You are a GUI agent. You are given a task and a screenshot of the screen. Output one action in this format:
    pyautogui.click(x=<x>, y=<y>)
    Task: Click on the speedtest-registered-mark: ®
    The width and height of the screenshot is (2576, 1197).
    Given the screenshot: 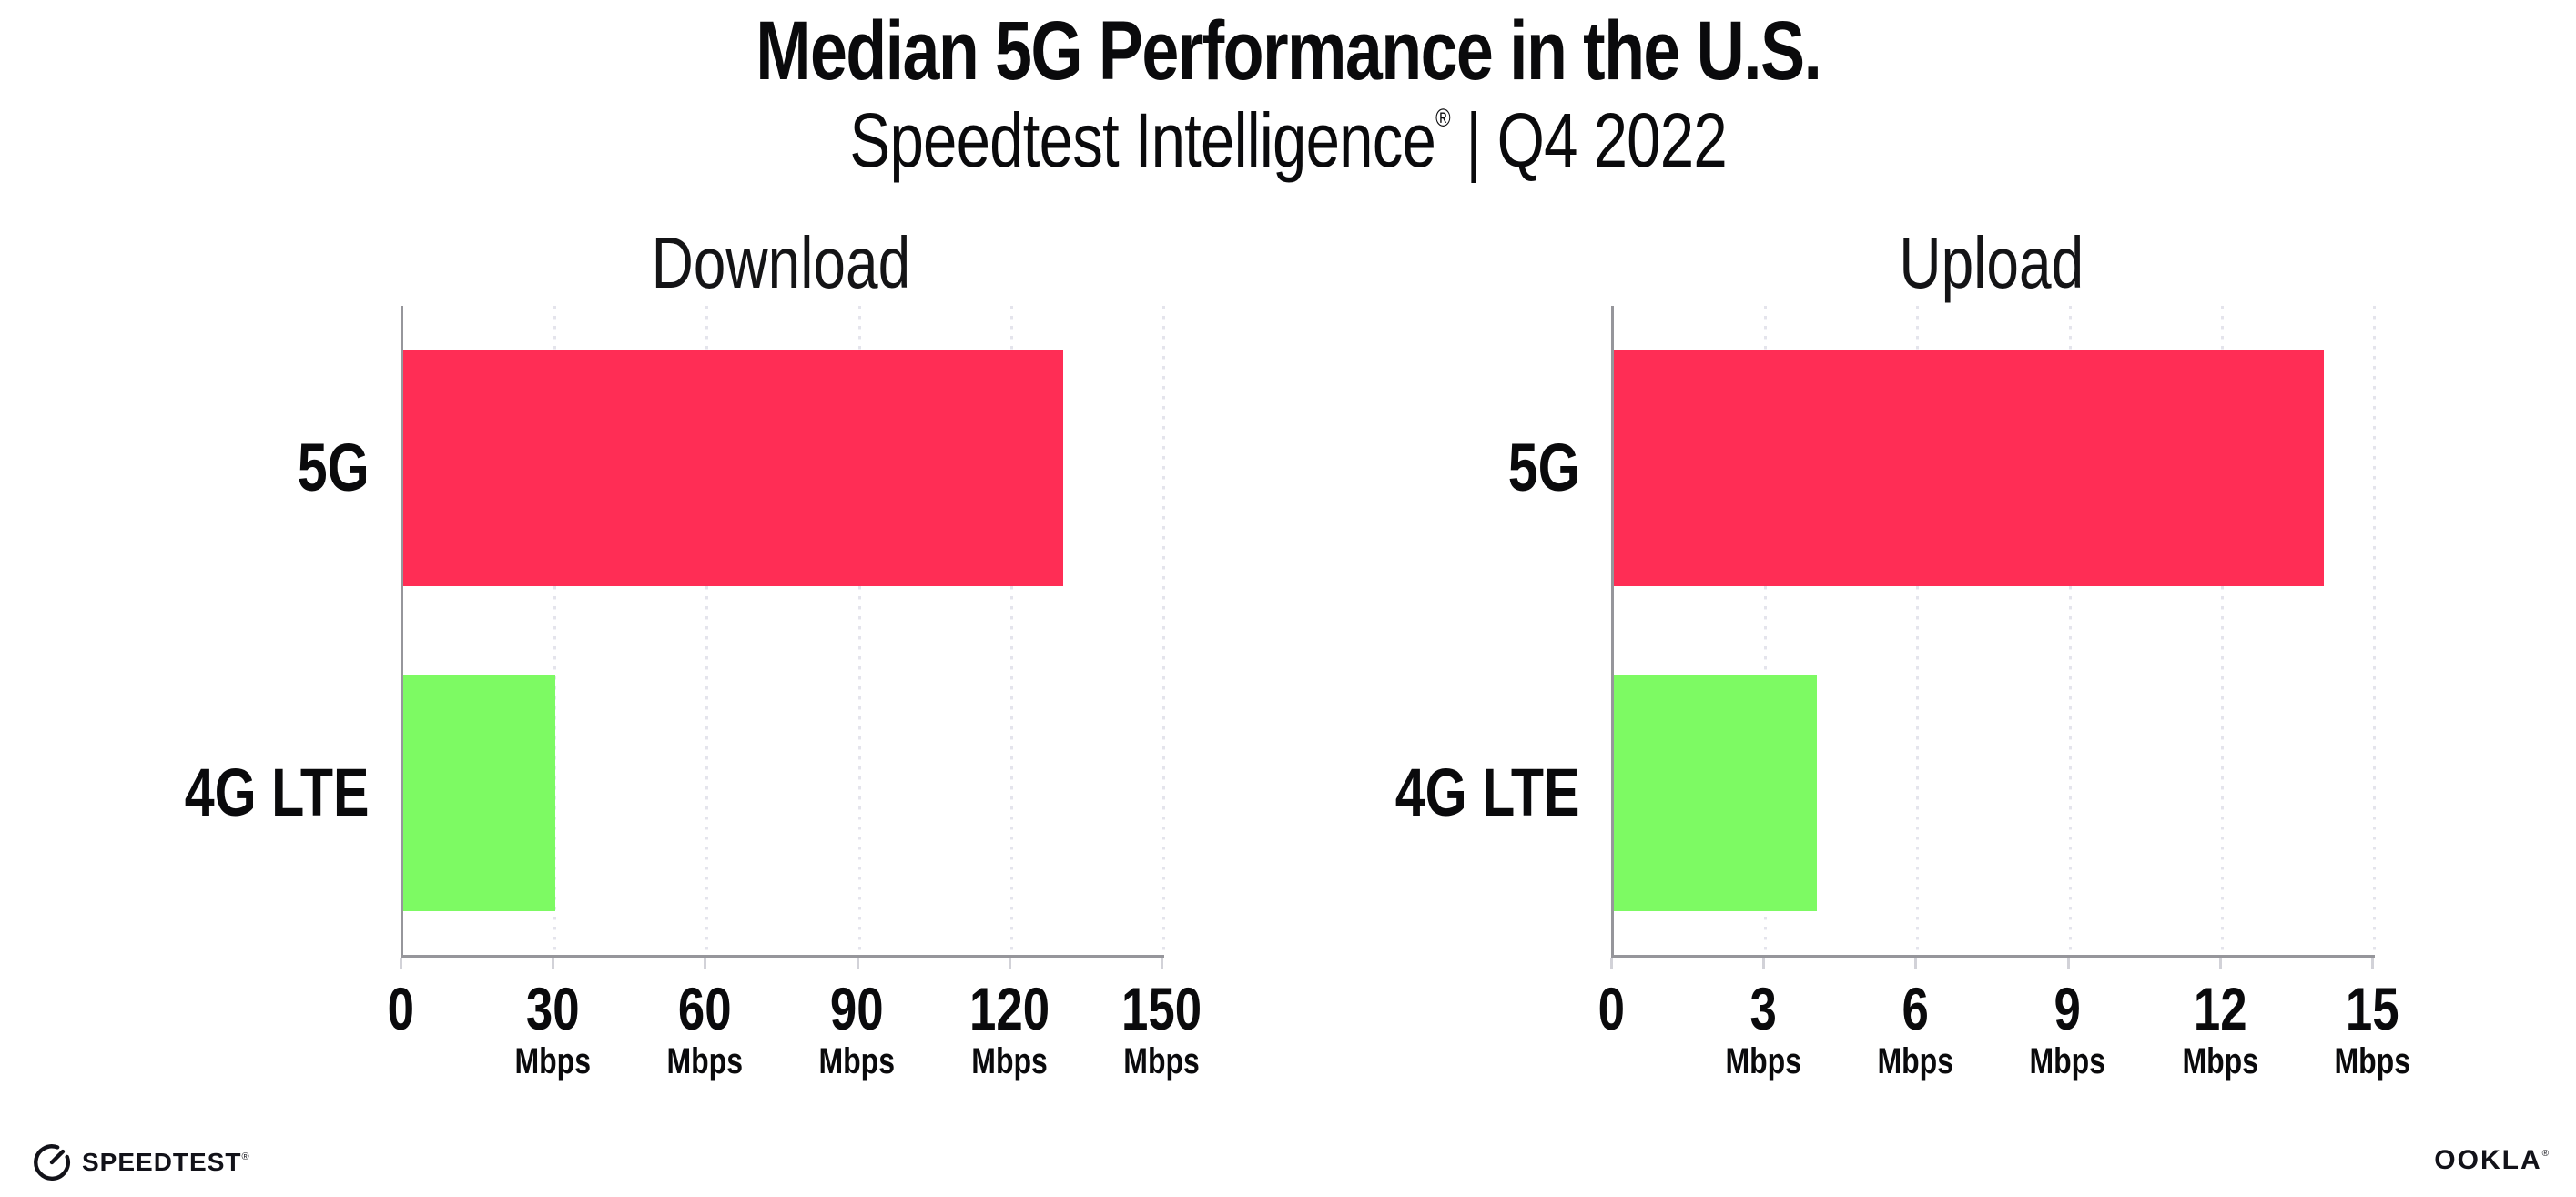 What is the action you would take?
    pyautogui.click(x=246, y=1156)
    